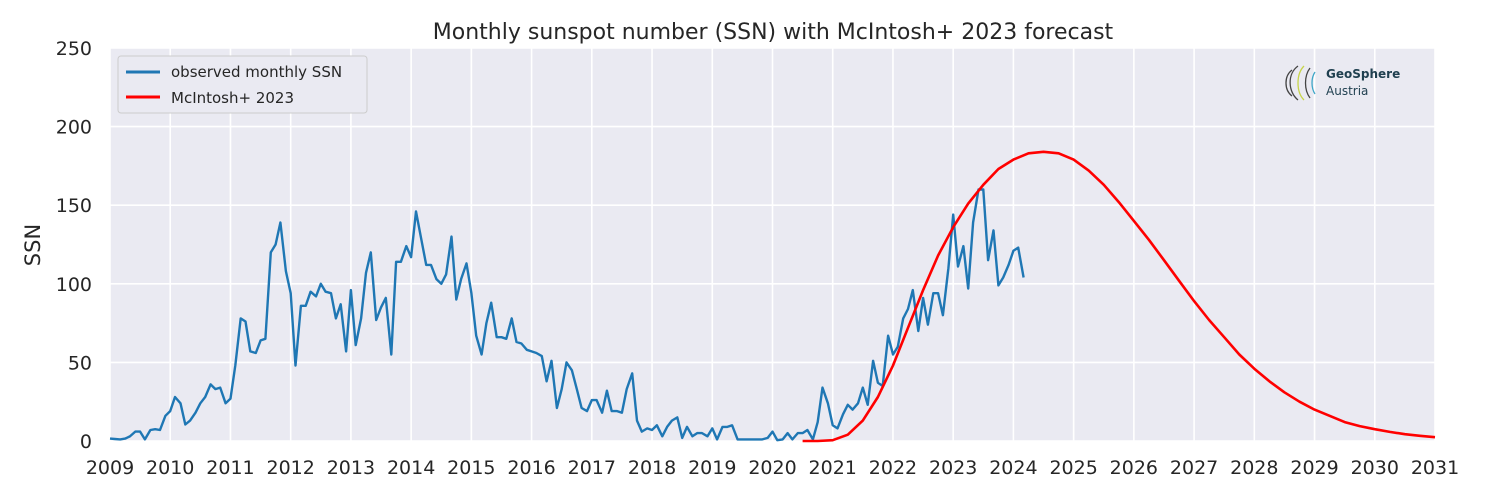  What do you see at coordinates (471, 468) in the screenshot?
I see `x-tick-label: 2015` at bounding box center [471, 468].